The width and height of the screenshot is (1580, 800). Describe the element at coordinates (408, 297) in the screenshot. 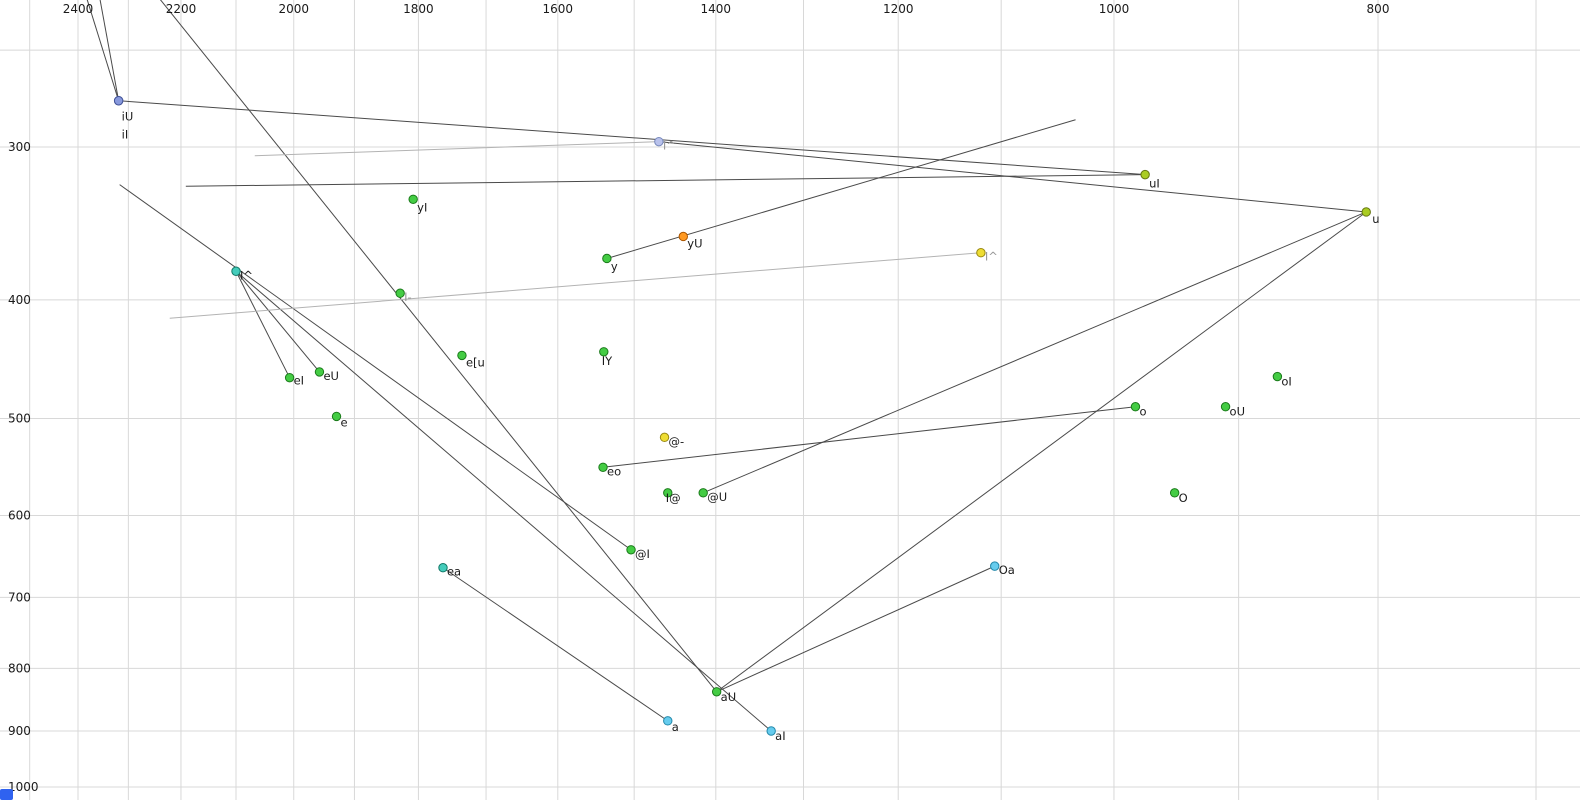

I see `vowel-label: I-` at that location.